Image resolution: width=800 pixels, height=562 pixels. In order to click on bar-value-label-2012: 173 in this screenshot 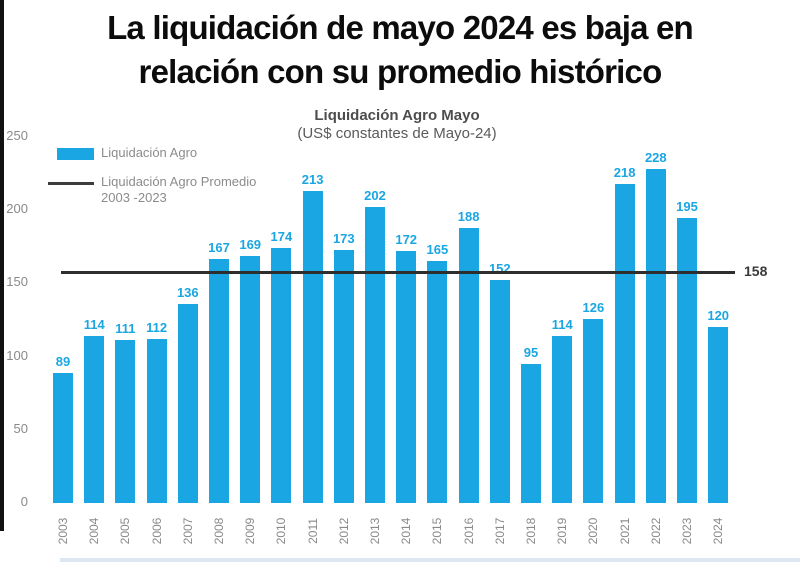, I will do `click(343, 238)`.